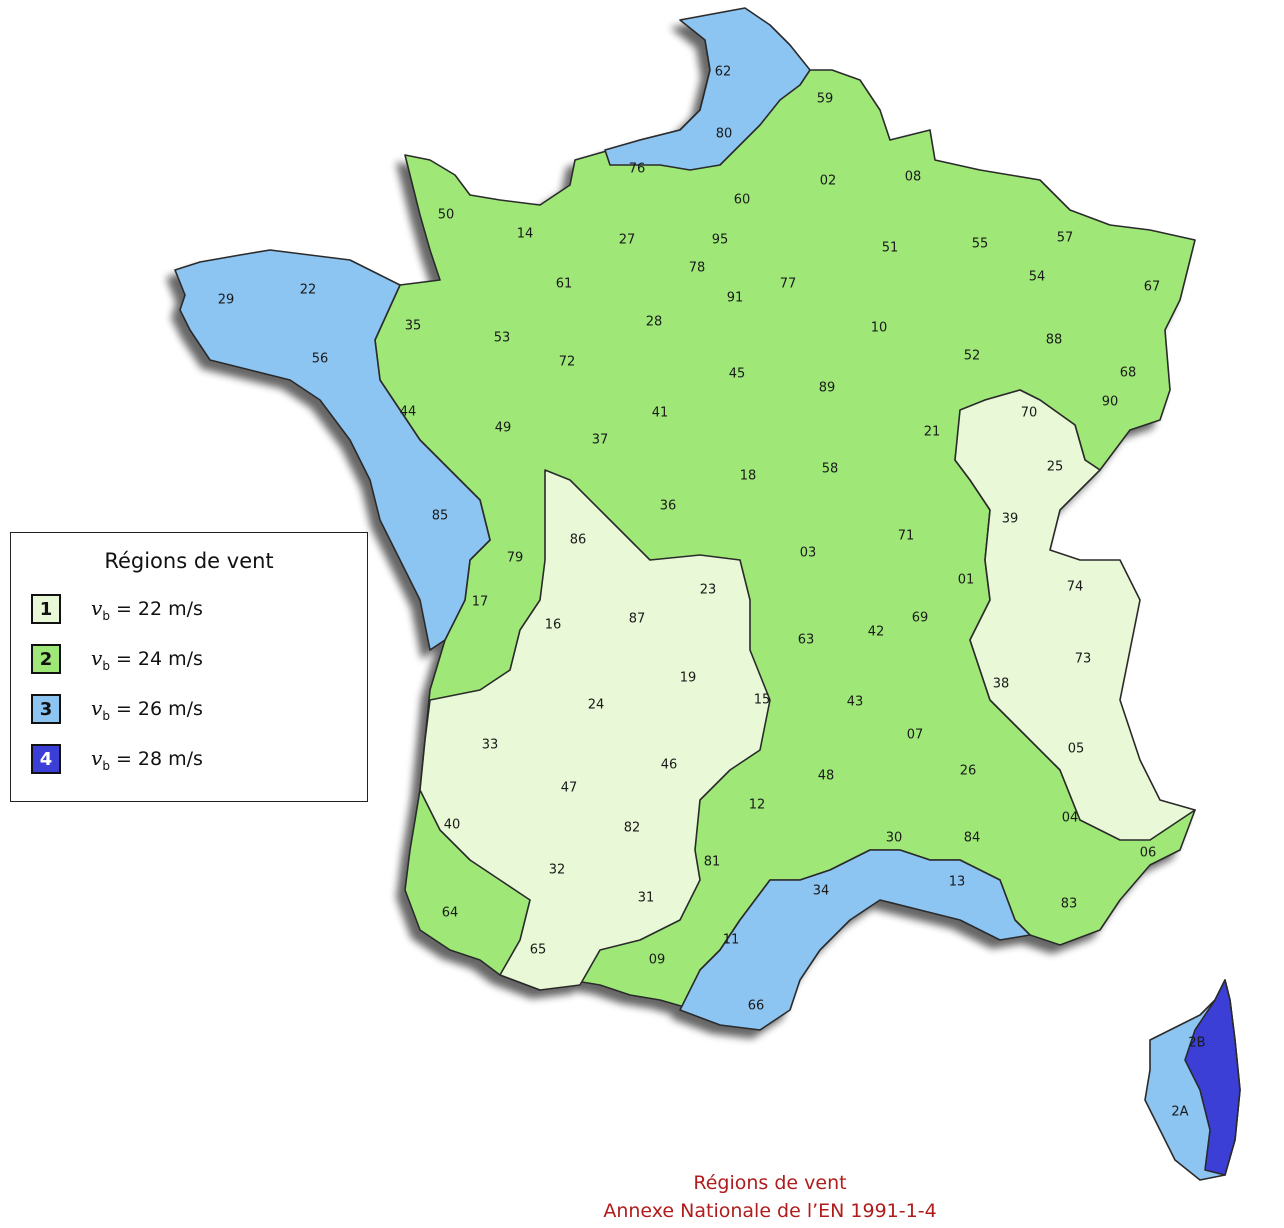 Image resolution: width=1284 pixels, height=1228 pixels. I want to click on department-label-87: 87, so click(637, 619).